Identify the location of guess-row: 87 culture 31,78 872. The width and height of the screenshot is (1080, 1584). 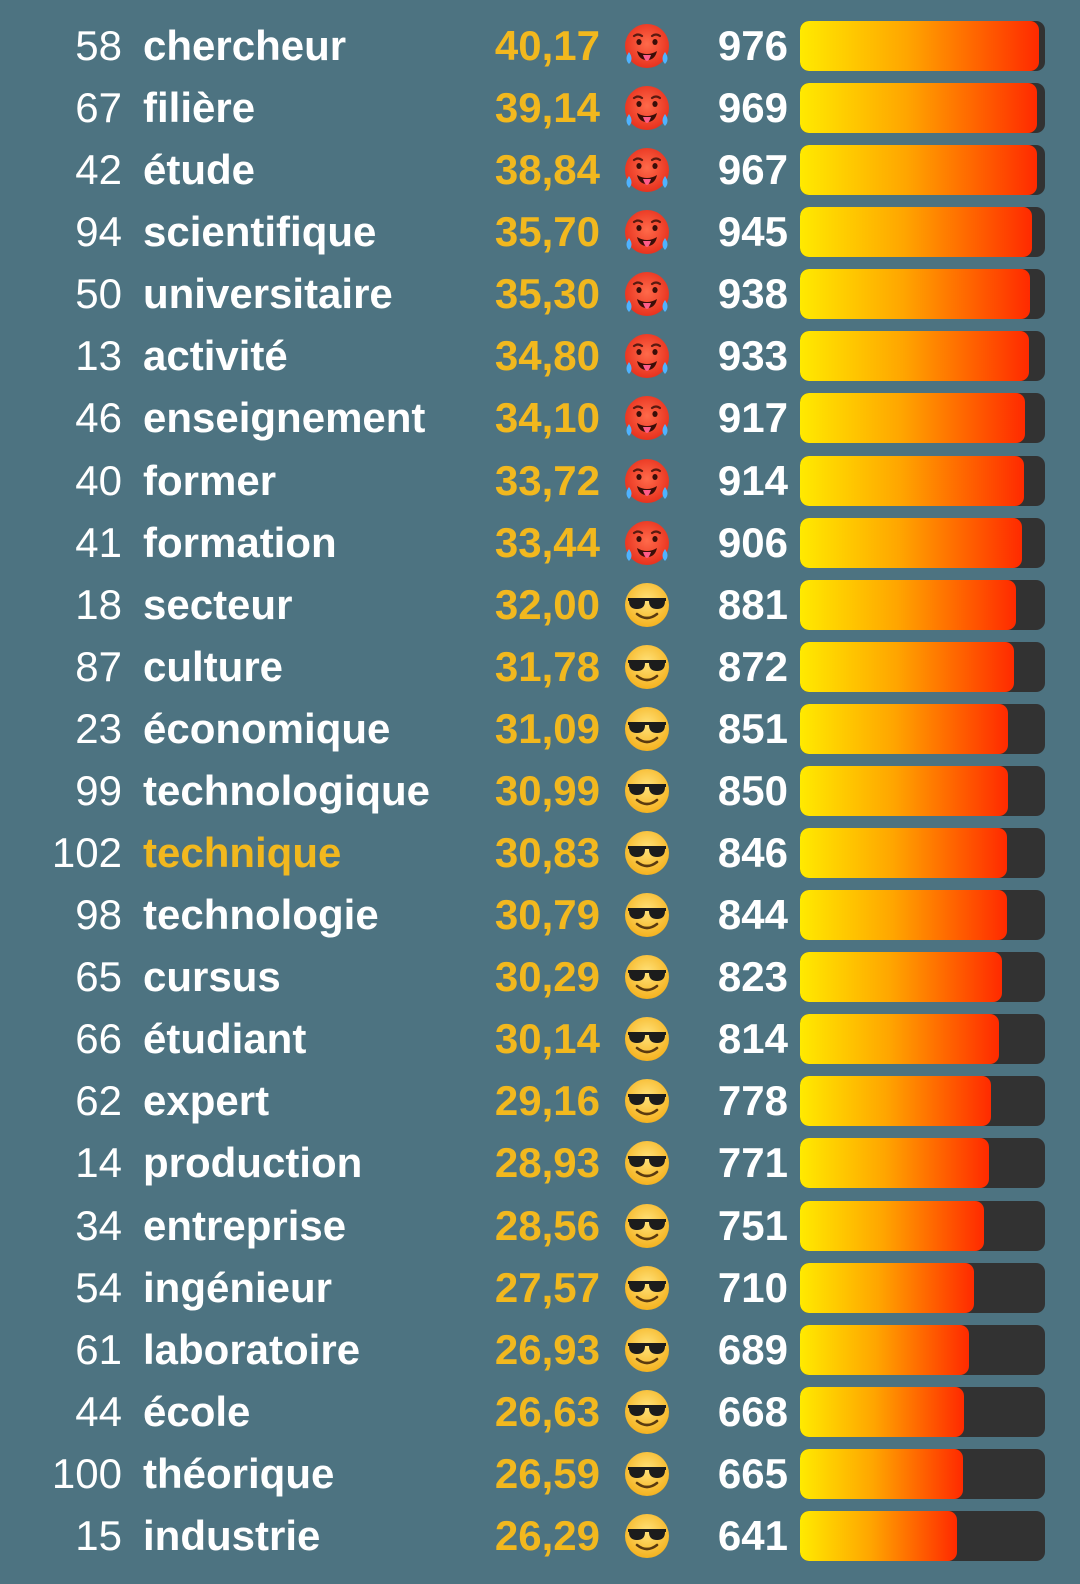
(540, 667).